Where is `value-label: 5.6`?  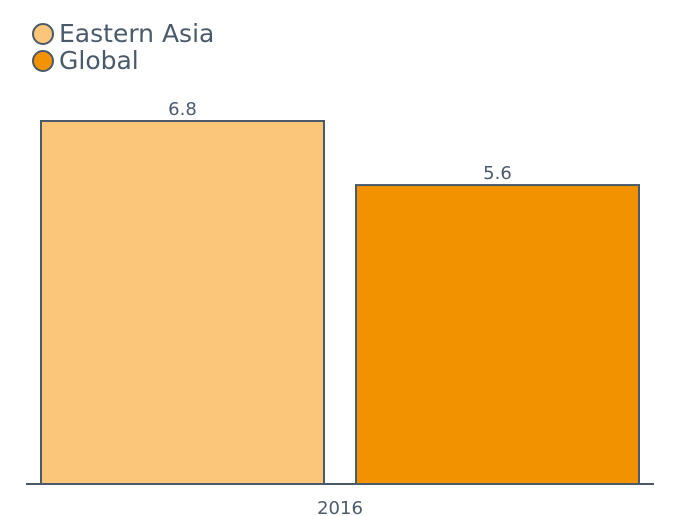 value-label: 5.6 is located at coordinates (497, 173).